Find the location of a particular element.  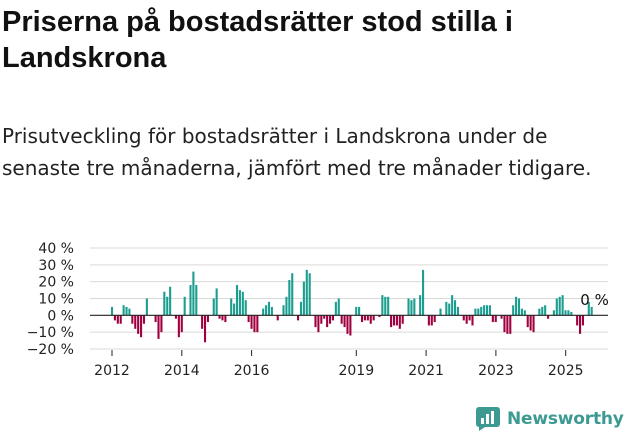

x-tick-label: 2016 is located at coordinates (252, 371).